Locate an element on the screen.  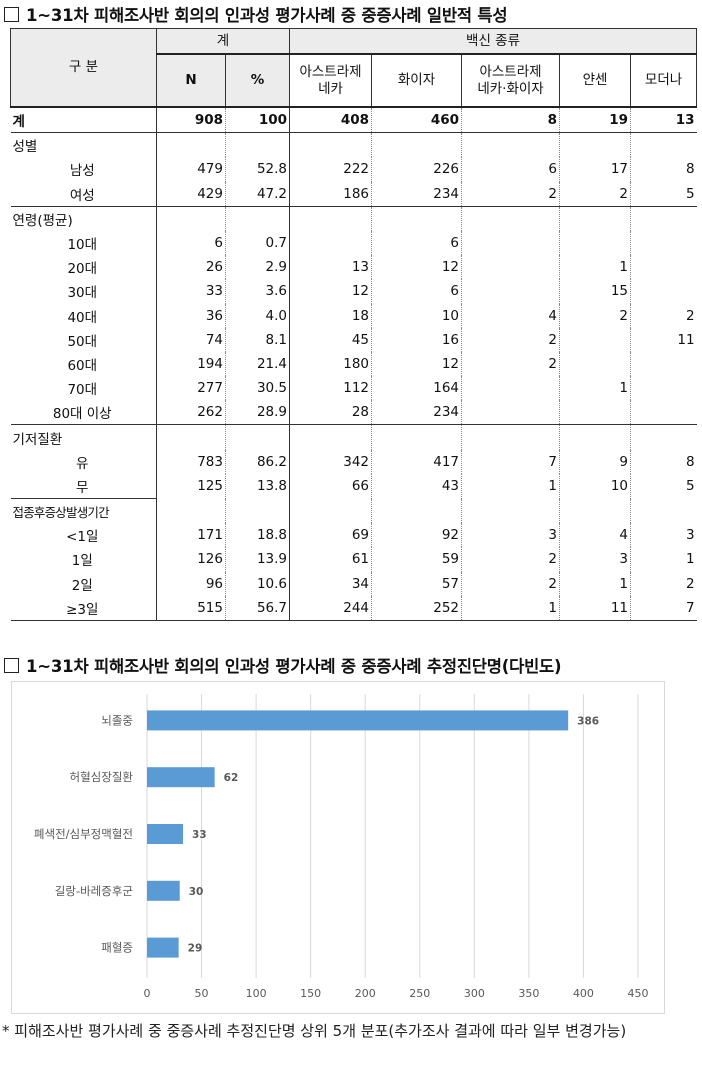
table-row: 여성 429 47.2 186 234 2 2 5 is located at coordinates (353, 194).